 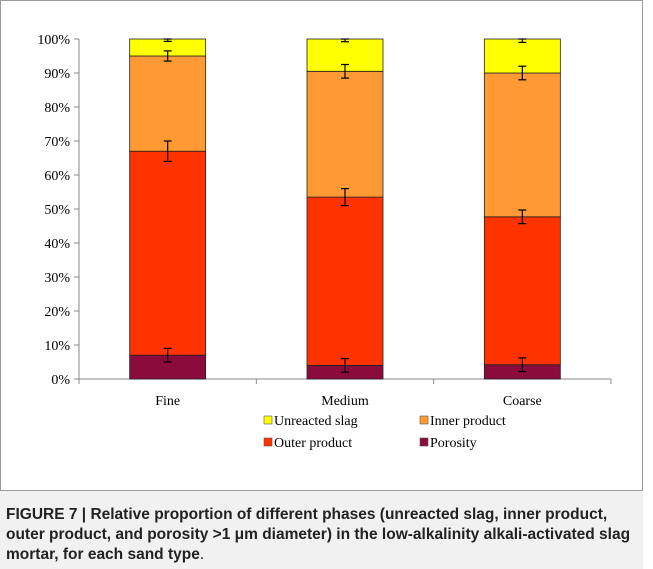 What do you see at coordinates (522, 401) in the screenshot?
I see `x-tick-label: Coarse` at bounding box center [522, 401].